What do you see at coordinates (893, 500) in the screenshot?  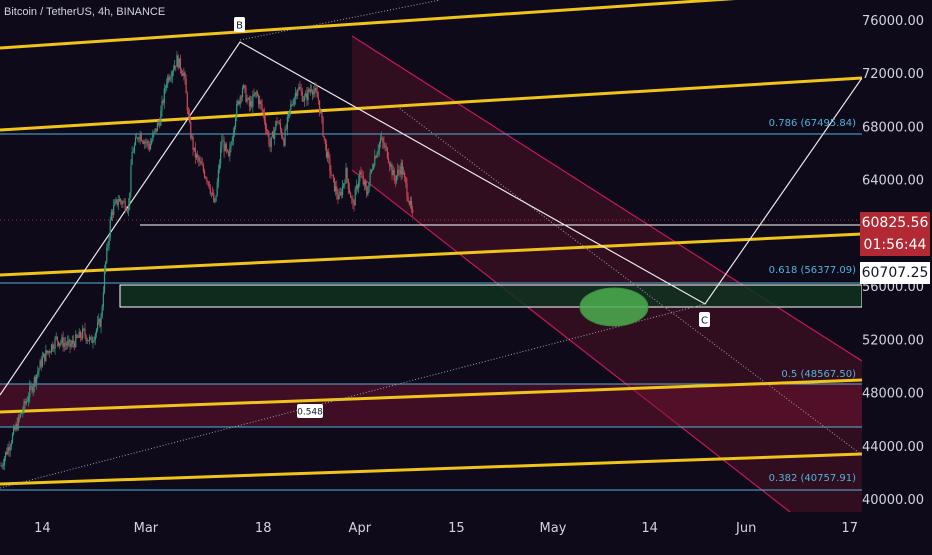 I see `y-tick-label: 40000.00` at bounding box center [893, 500].